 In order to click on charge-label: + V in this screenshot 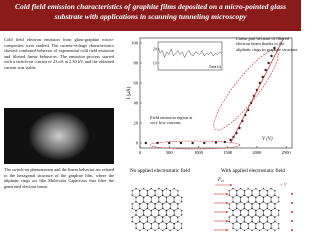, I will do `click(284, 184)`.